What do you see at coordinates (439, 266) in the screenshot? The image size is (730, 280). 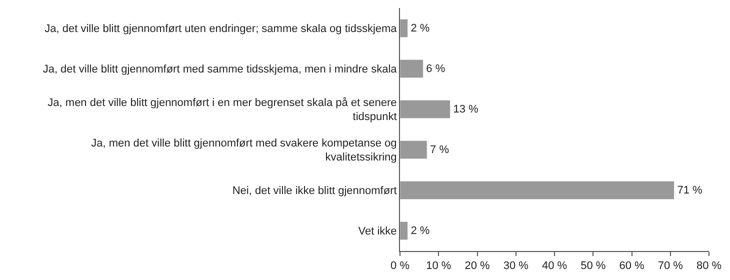 I see `x-tick-label: 10 %` at bounding box center [439, 266].